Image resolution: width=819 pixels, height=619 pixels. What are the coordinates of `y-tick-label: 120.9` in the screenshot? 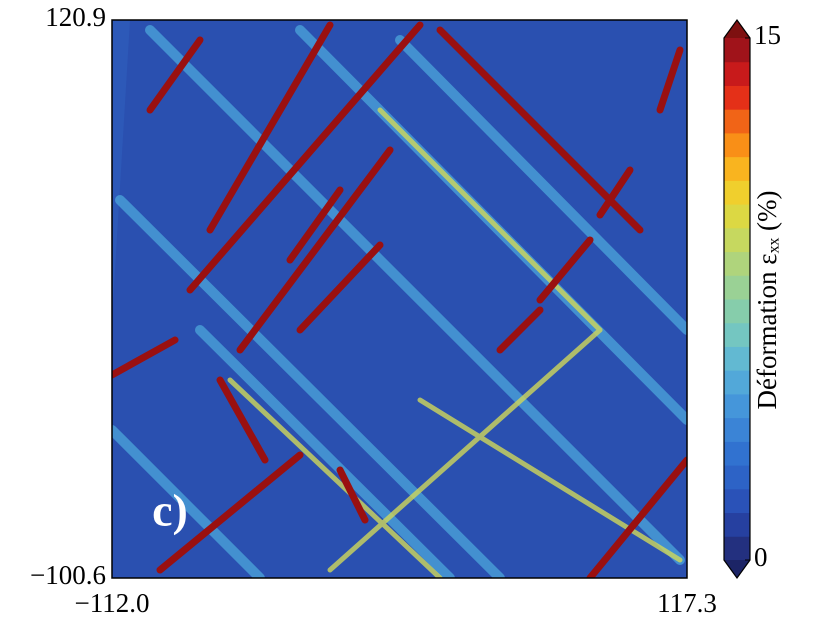 It's located at (75, 17).